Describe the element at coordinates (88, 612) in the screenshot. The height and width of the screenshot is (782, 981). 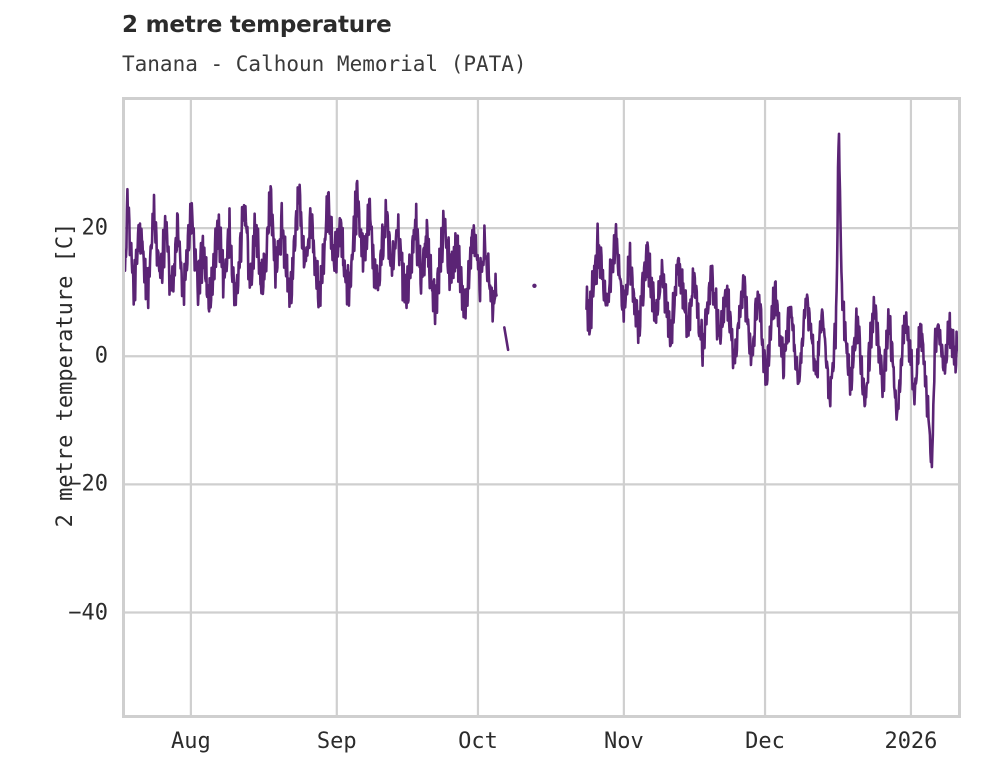
I see `y-tick-label: −40` at that location.